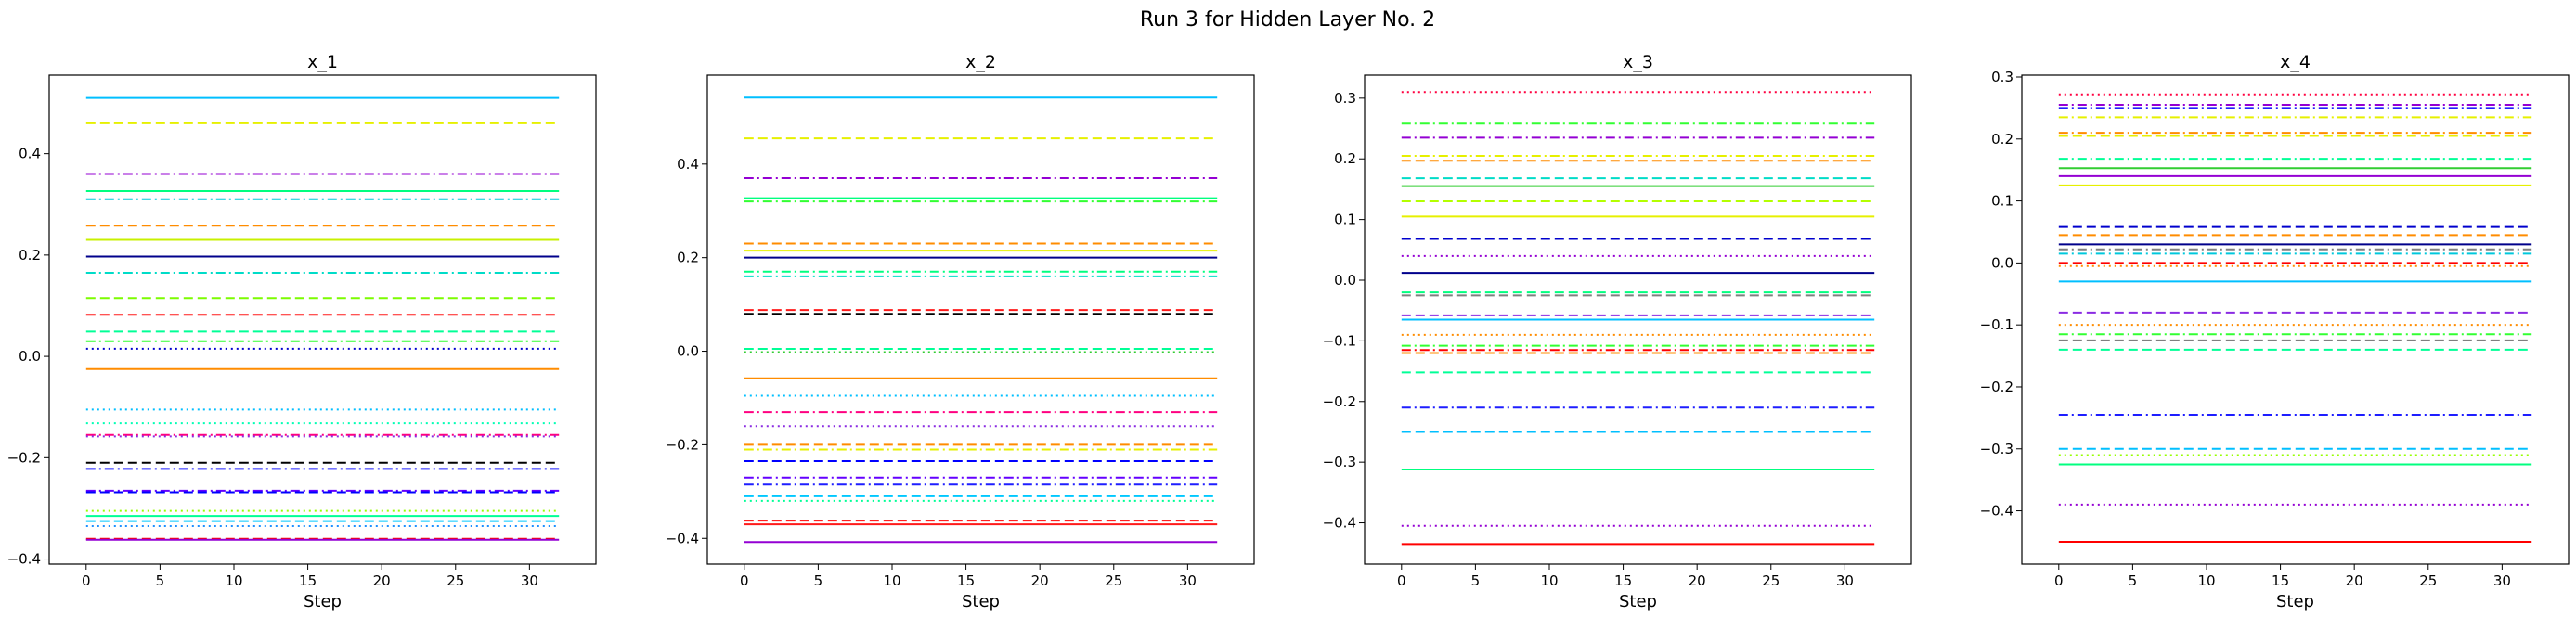 The image size is (2576, 617). Describe the element at coordinates (1638, 62) in the screenshot. I see `subplot-title: x_3` at that location.